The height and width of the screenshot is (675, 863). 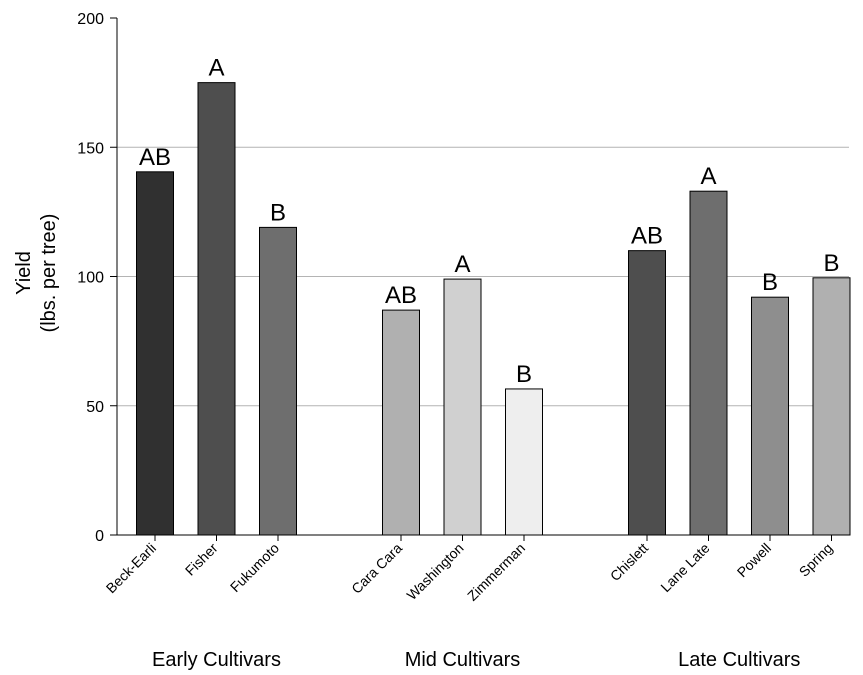 What do you see at coordinates (201, 559) in the screenshot?
I see `x-category-label: Fisher` at bounding box center [201, 559].